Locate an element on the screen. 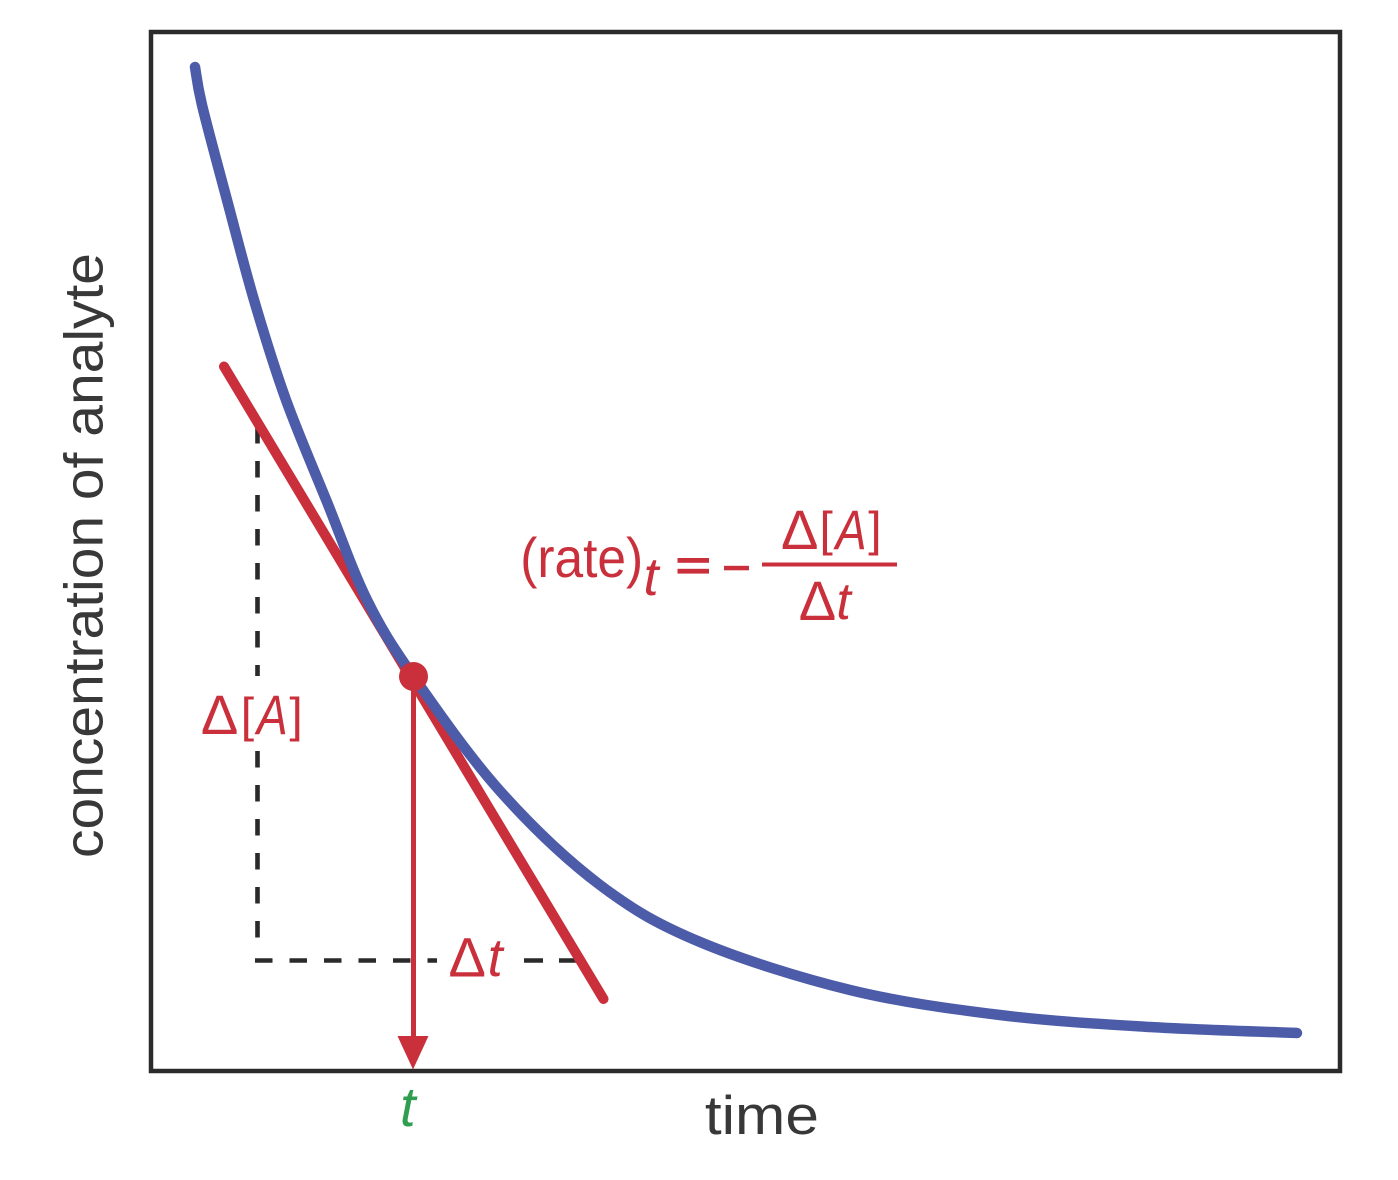 The width and height of the screenshot is (1398, 1180). svg-text: concentration of analyte is located at coordinates (84, 555).